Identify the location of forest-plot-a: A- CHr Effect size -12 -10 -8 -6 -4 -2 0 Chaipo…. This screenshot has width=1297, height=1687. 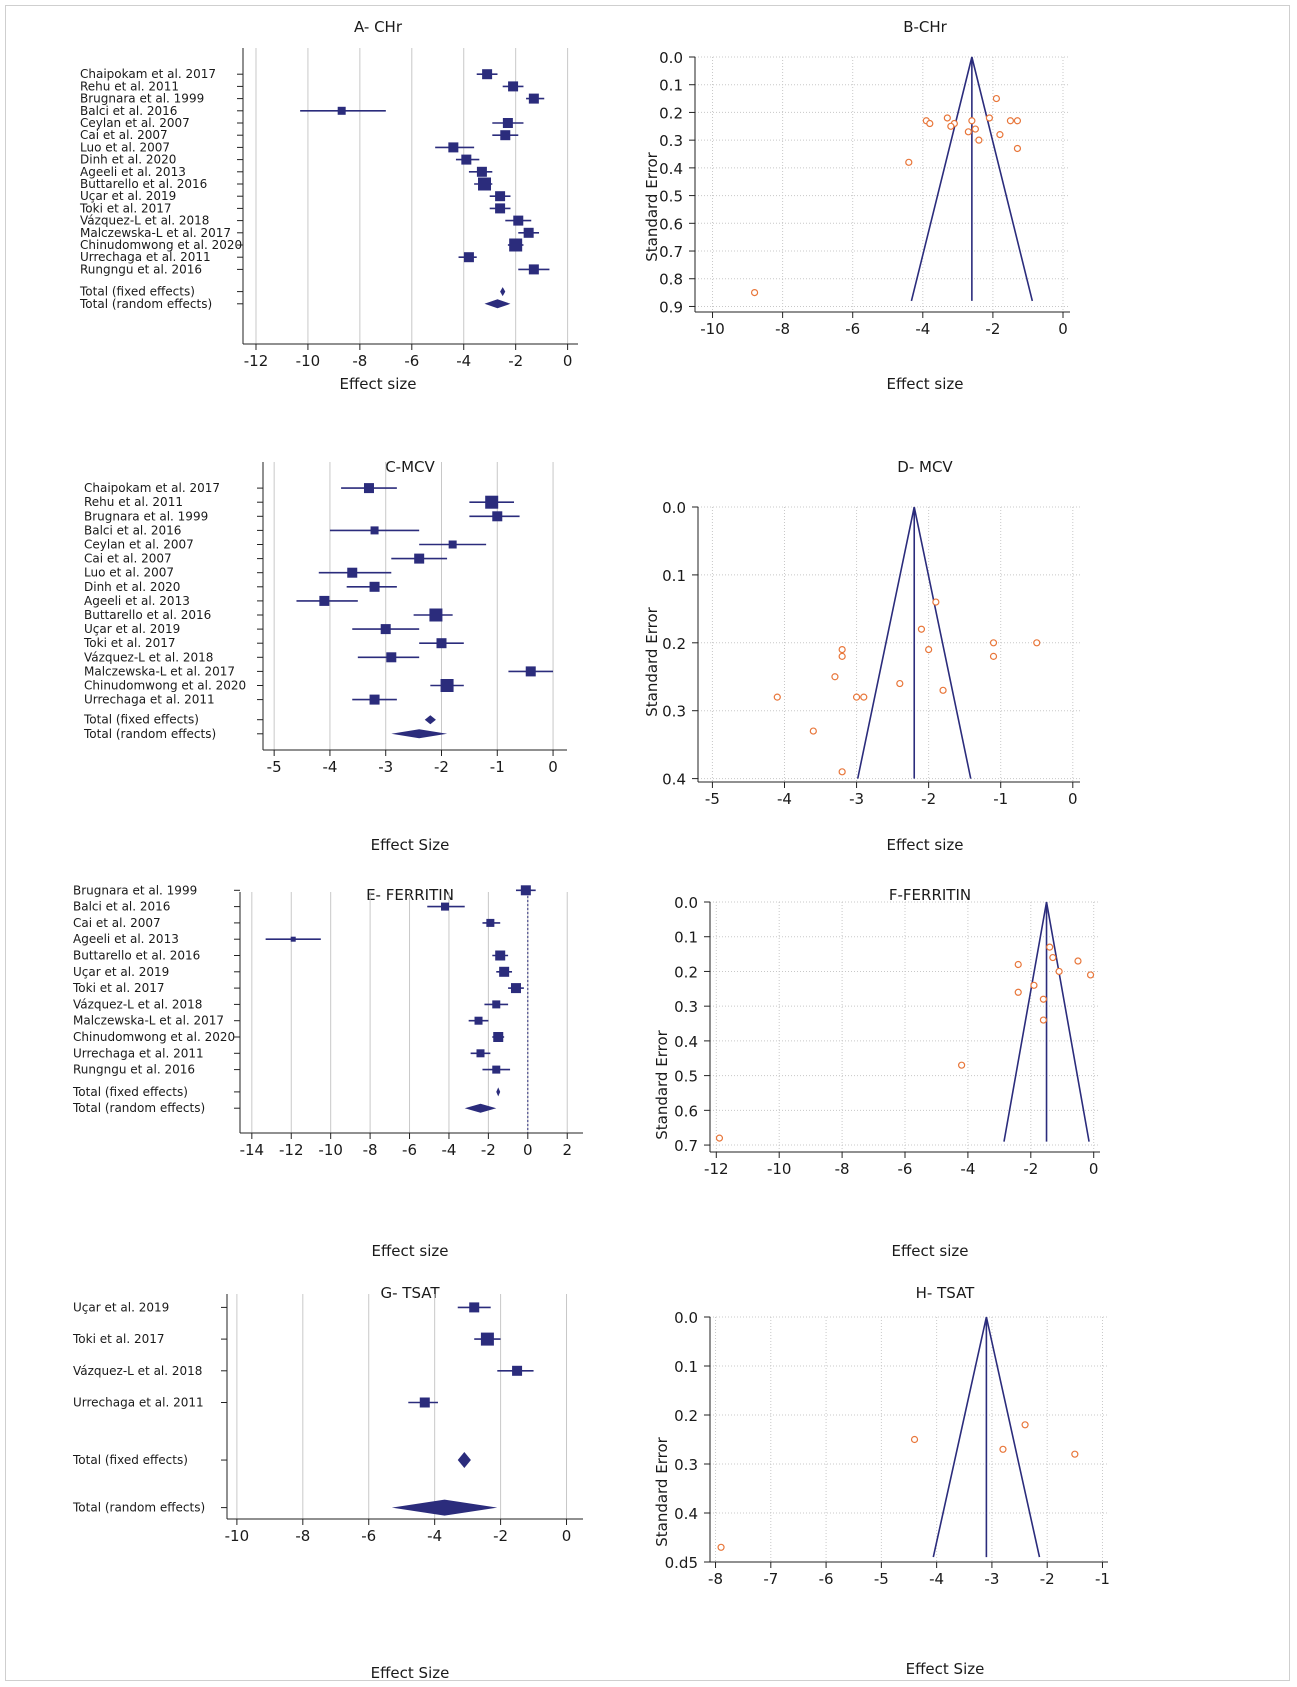
(328, 205).